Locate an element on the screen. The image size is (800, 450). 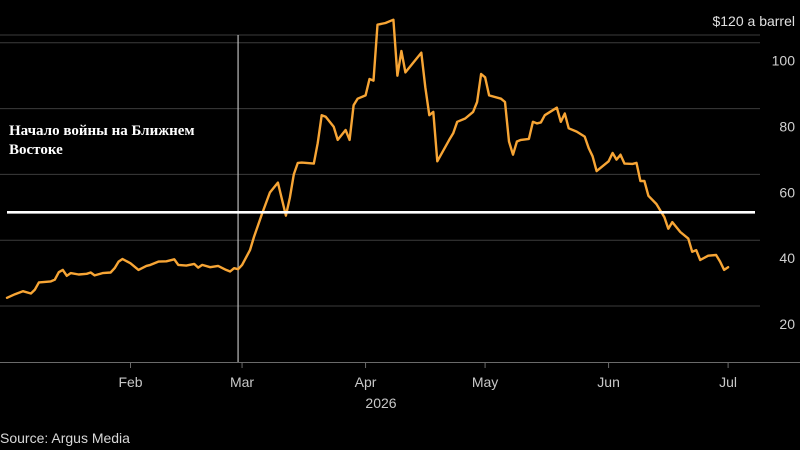
x-tick-label-jun: Jun is located at coordinates (608, 382).